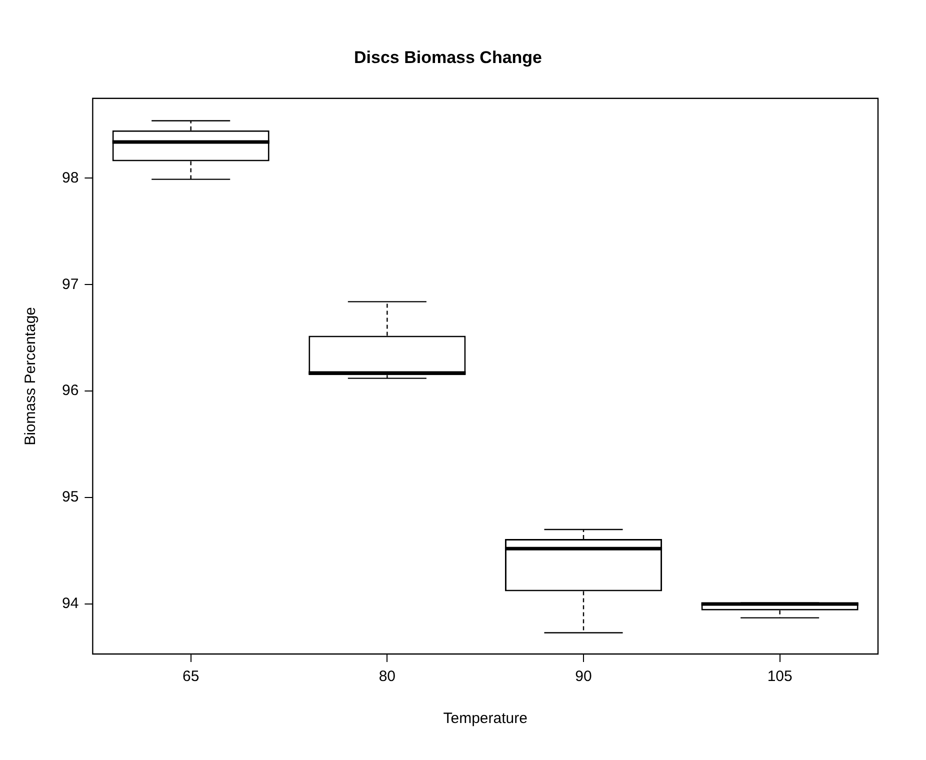  Describe the element at coordinates (191, 677) in the screenshot. I see `x-tick-label: 65` at that location.